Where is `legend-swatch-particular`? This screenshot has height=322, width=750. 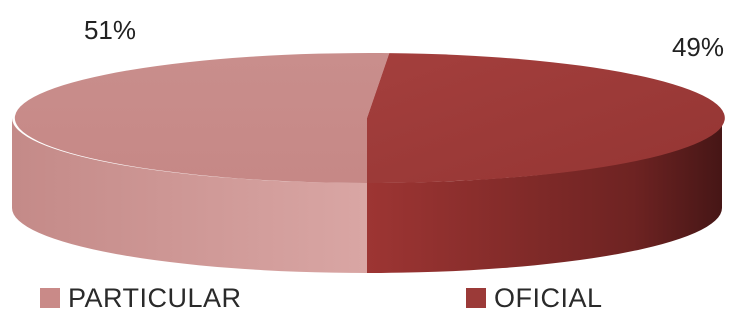 legend-swatch-particular is located at coordinates (50, 298).